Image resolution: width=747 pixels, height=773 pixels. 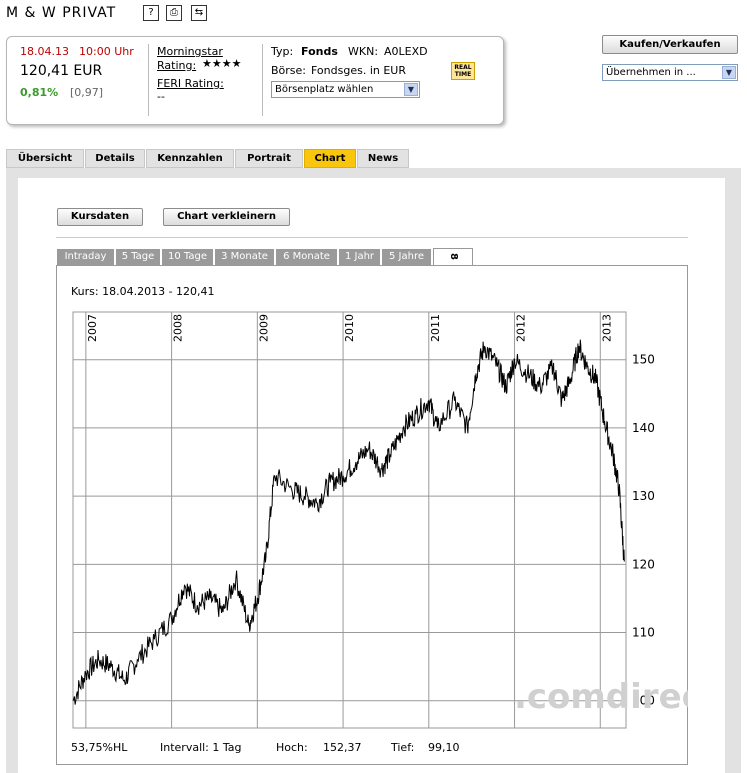 I want to click on wkn-value: A0LEXD, so click(x=406, y=51).